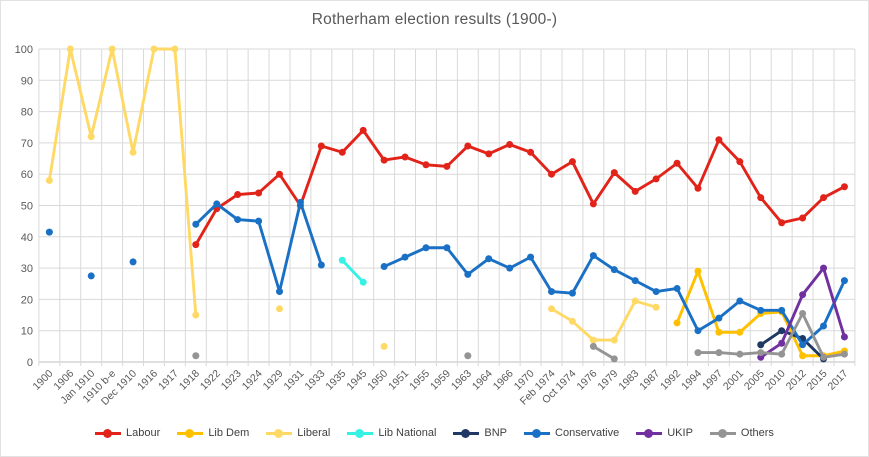  What do you see at coordinates (503, 380) in the screenshot?
I see `svg-text: 1966` at bounding box center [503, 380].